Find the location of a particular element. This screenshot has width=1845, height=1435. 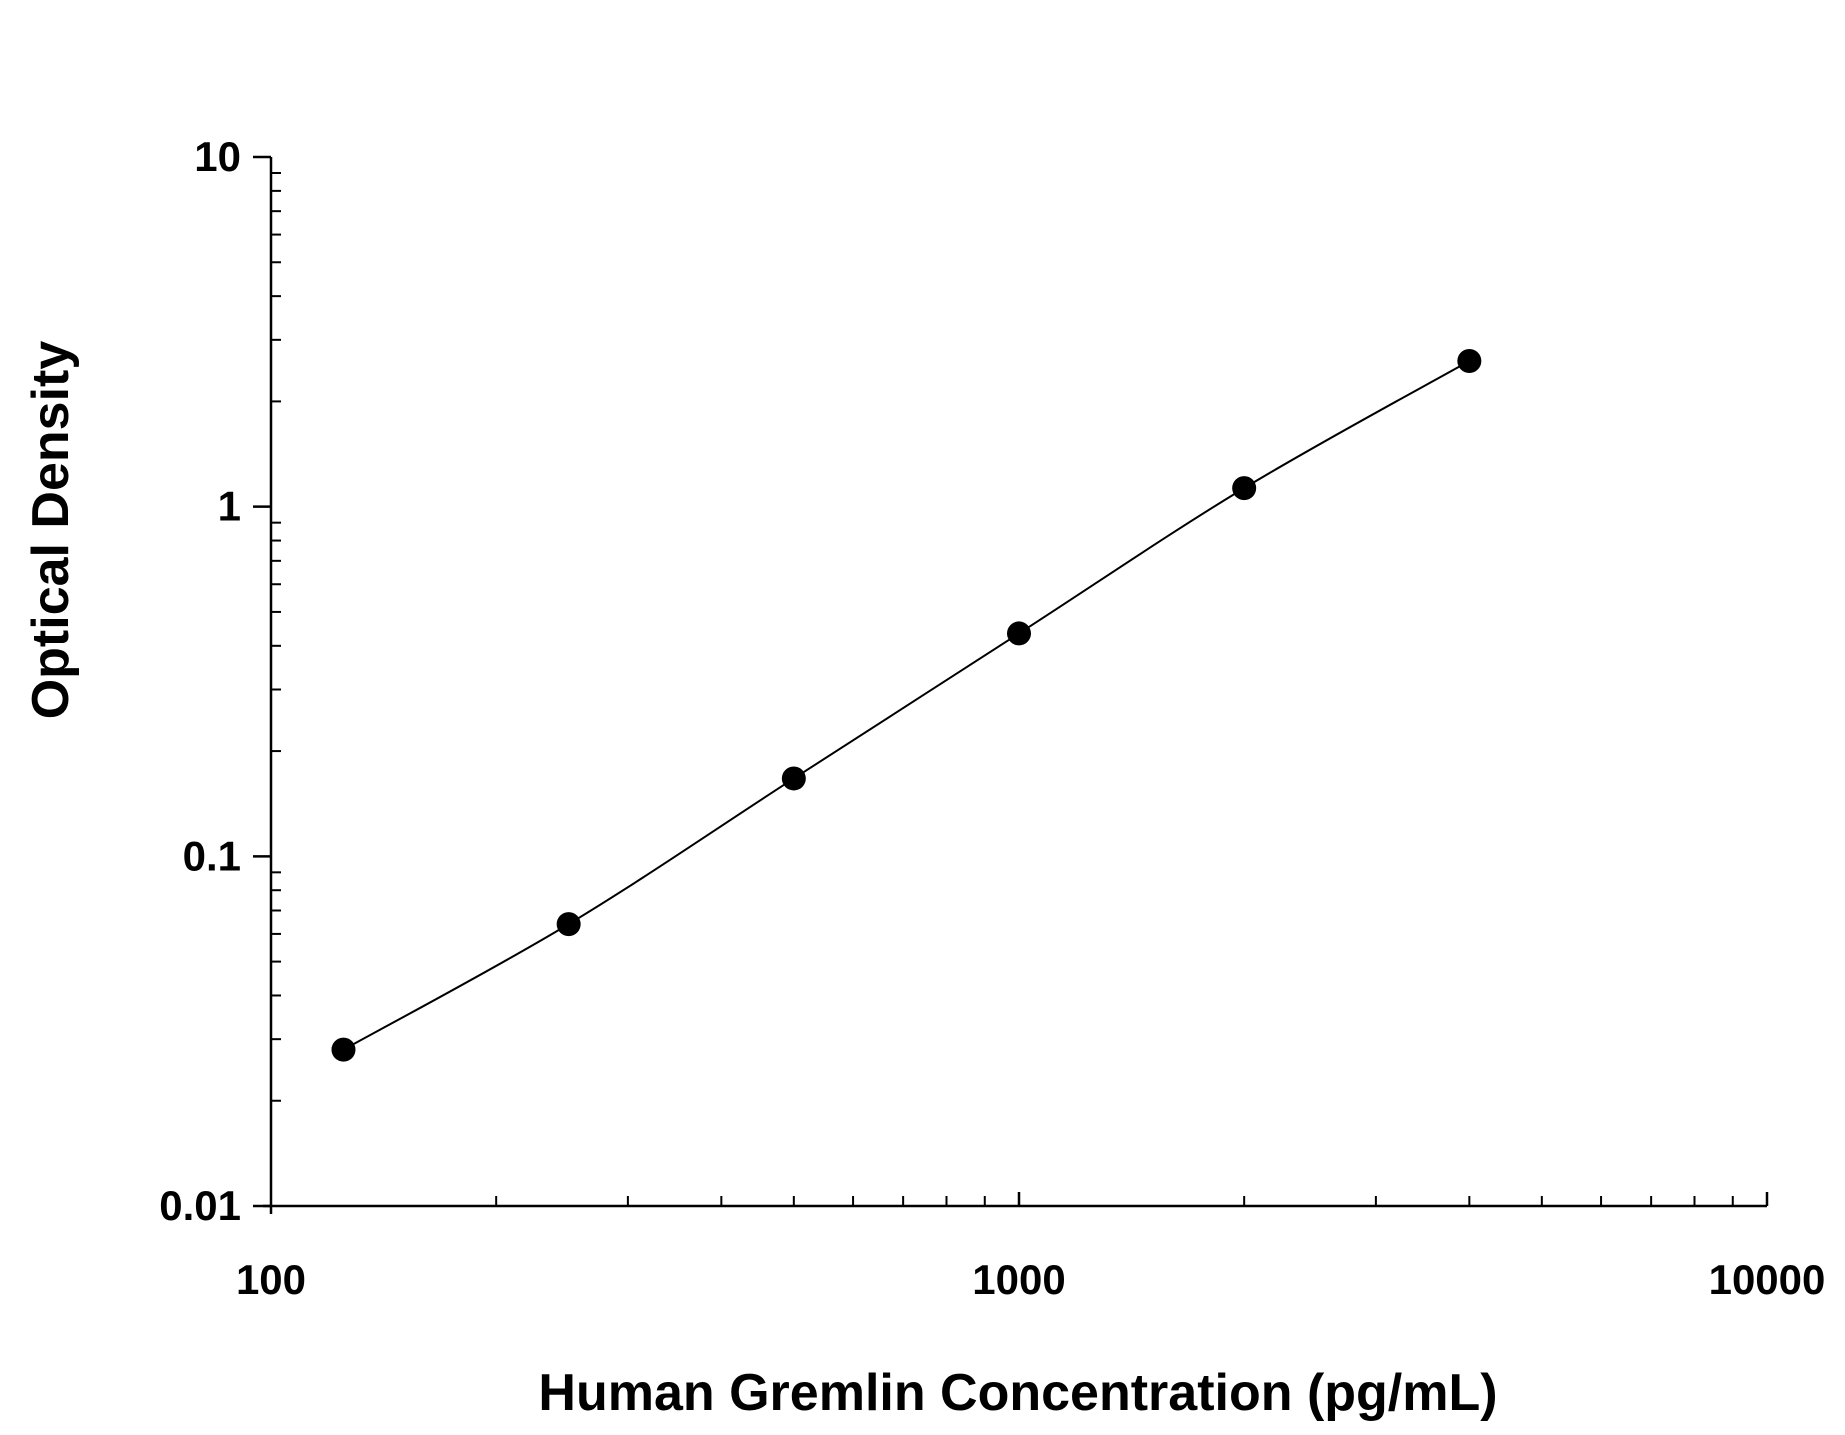

y-tick-label: 0.1 is located at coordinates (212, 855).